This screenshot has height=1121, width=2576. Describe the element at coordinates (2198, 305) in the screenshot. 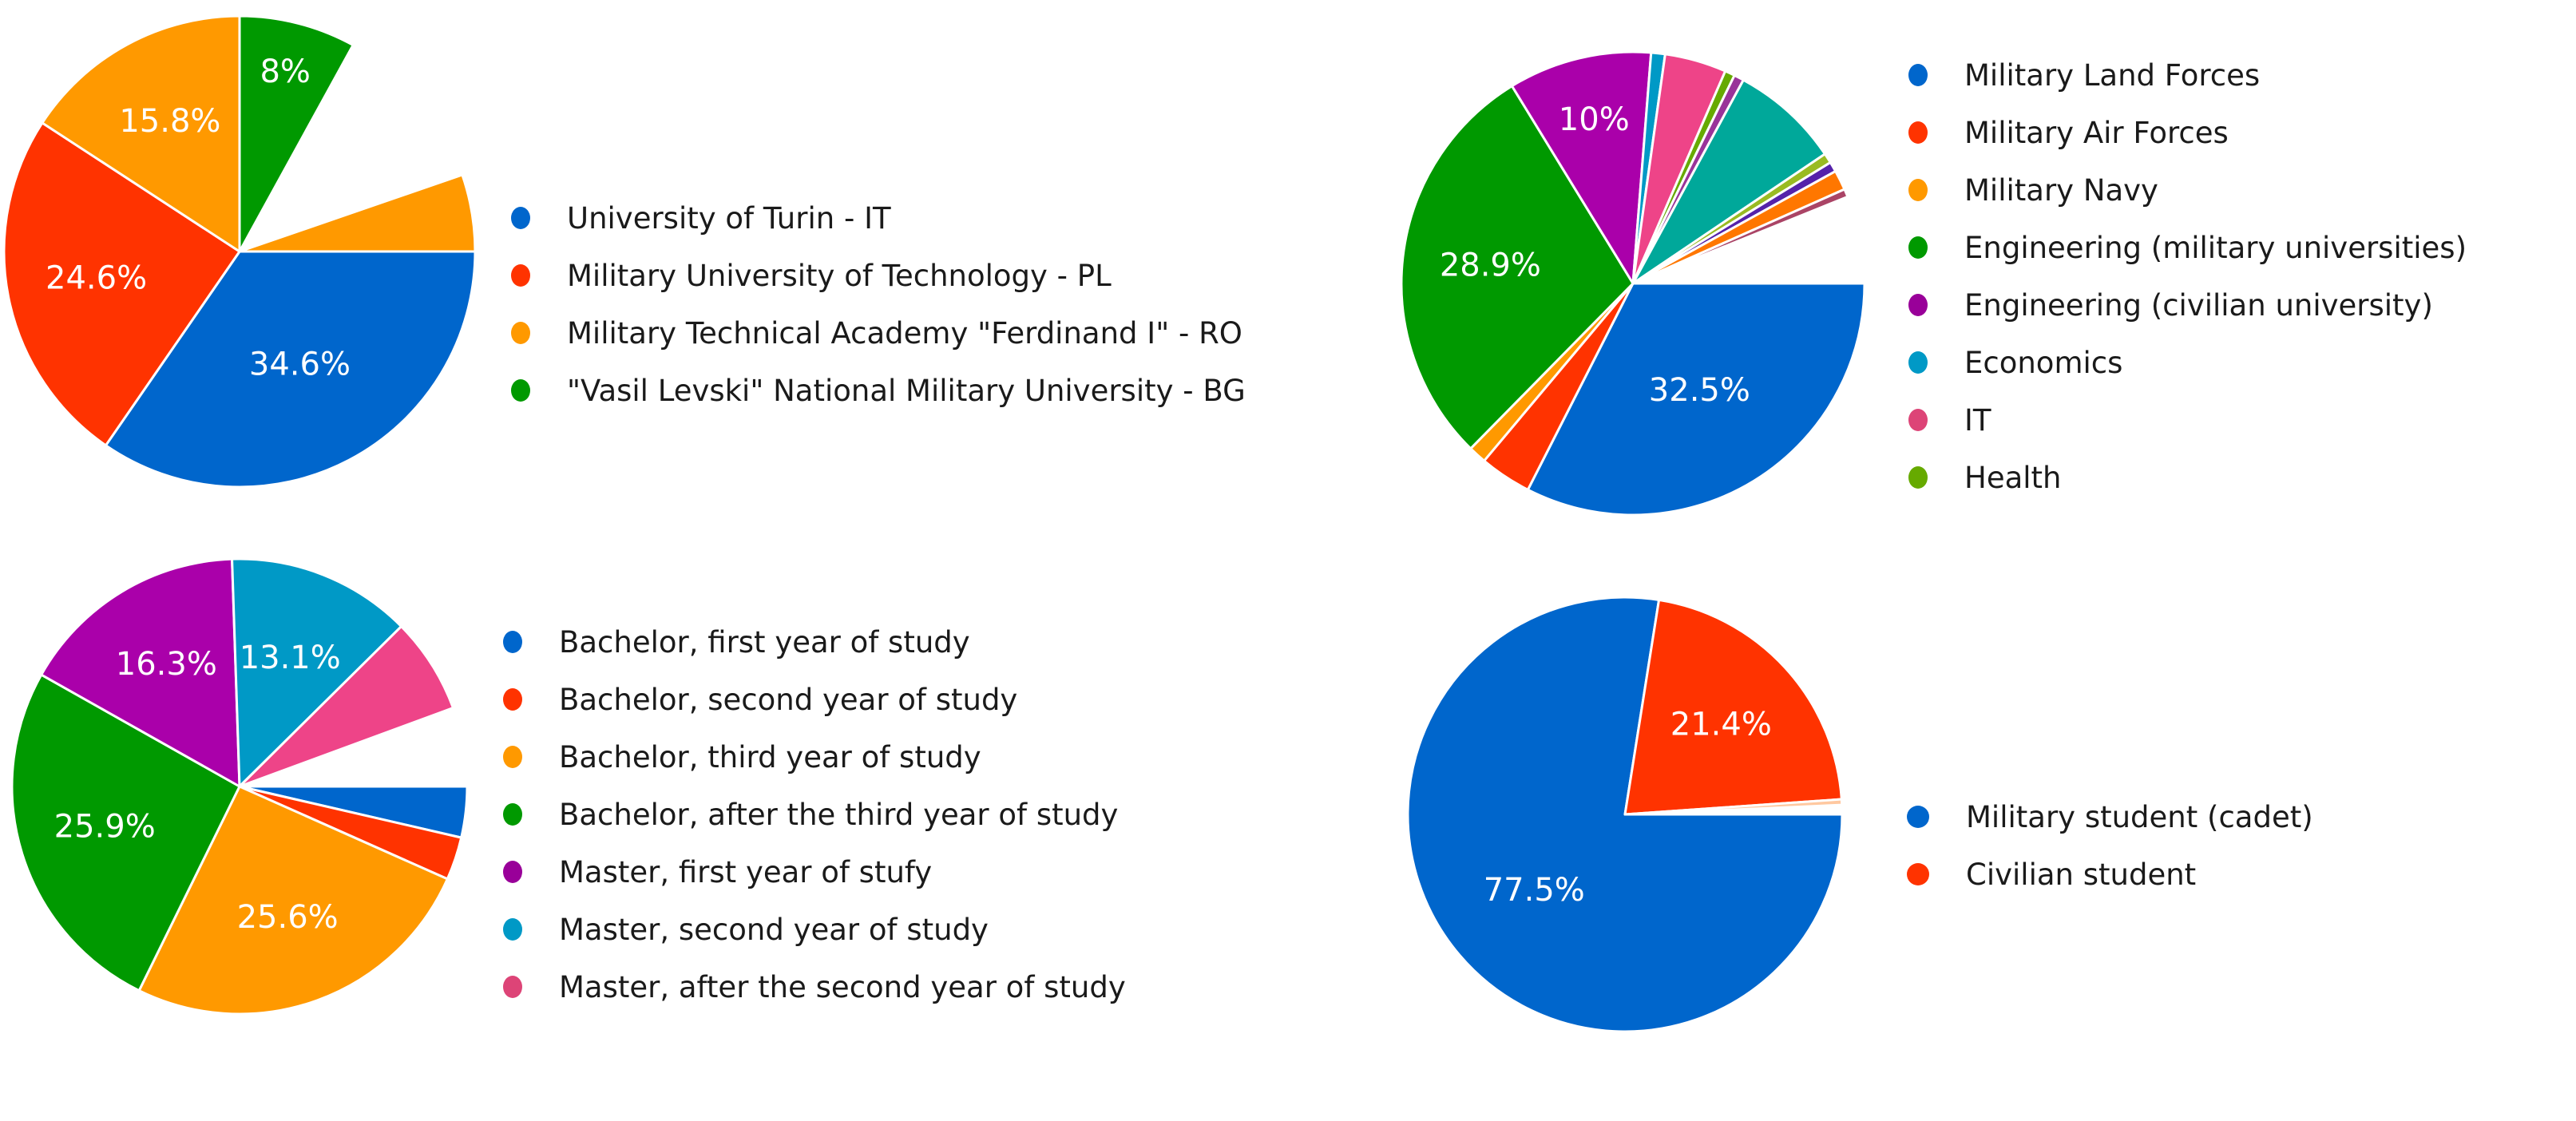

I see `legend-label: Engineering (civilian university)` at that location.